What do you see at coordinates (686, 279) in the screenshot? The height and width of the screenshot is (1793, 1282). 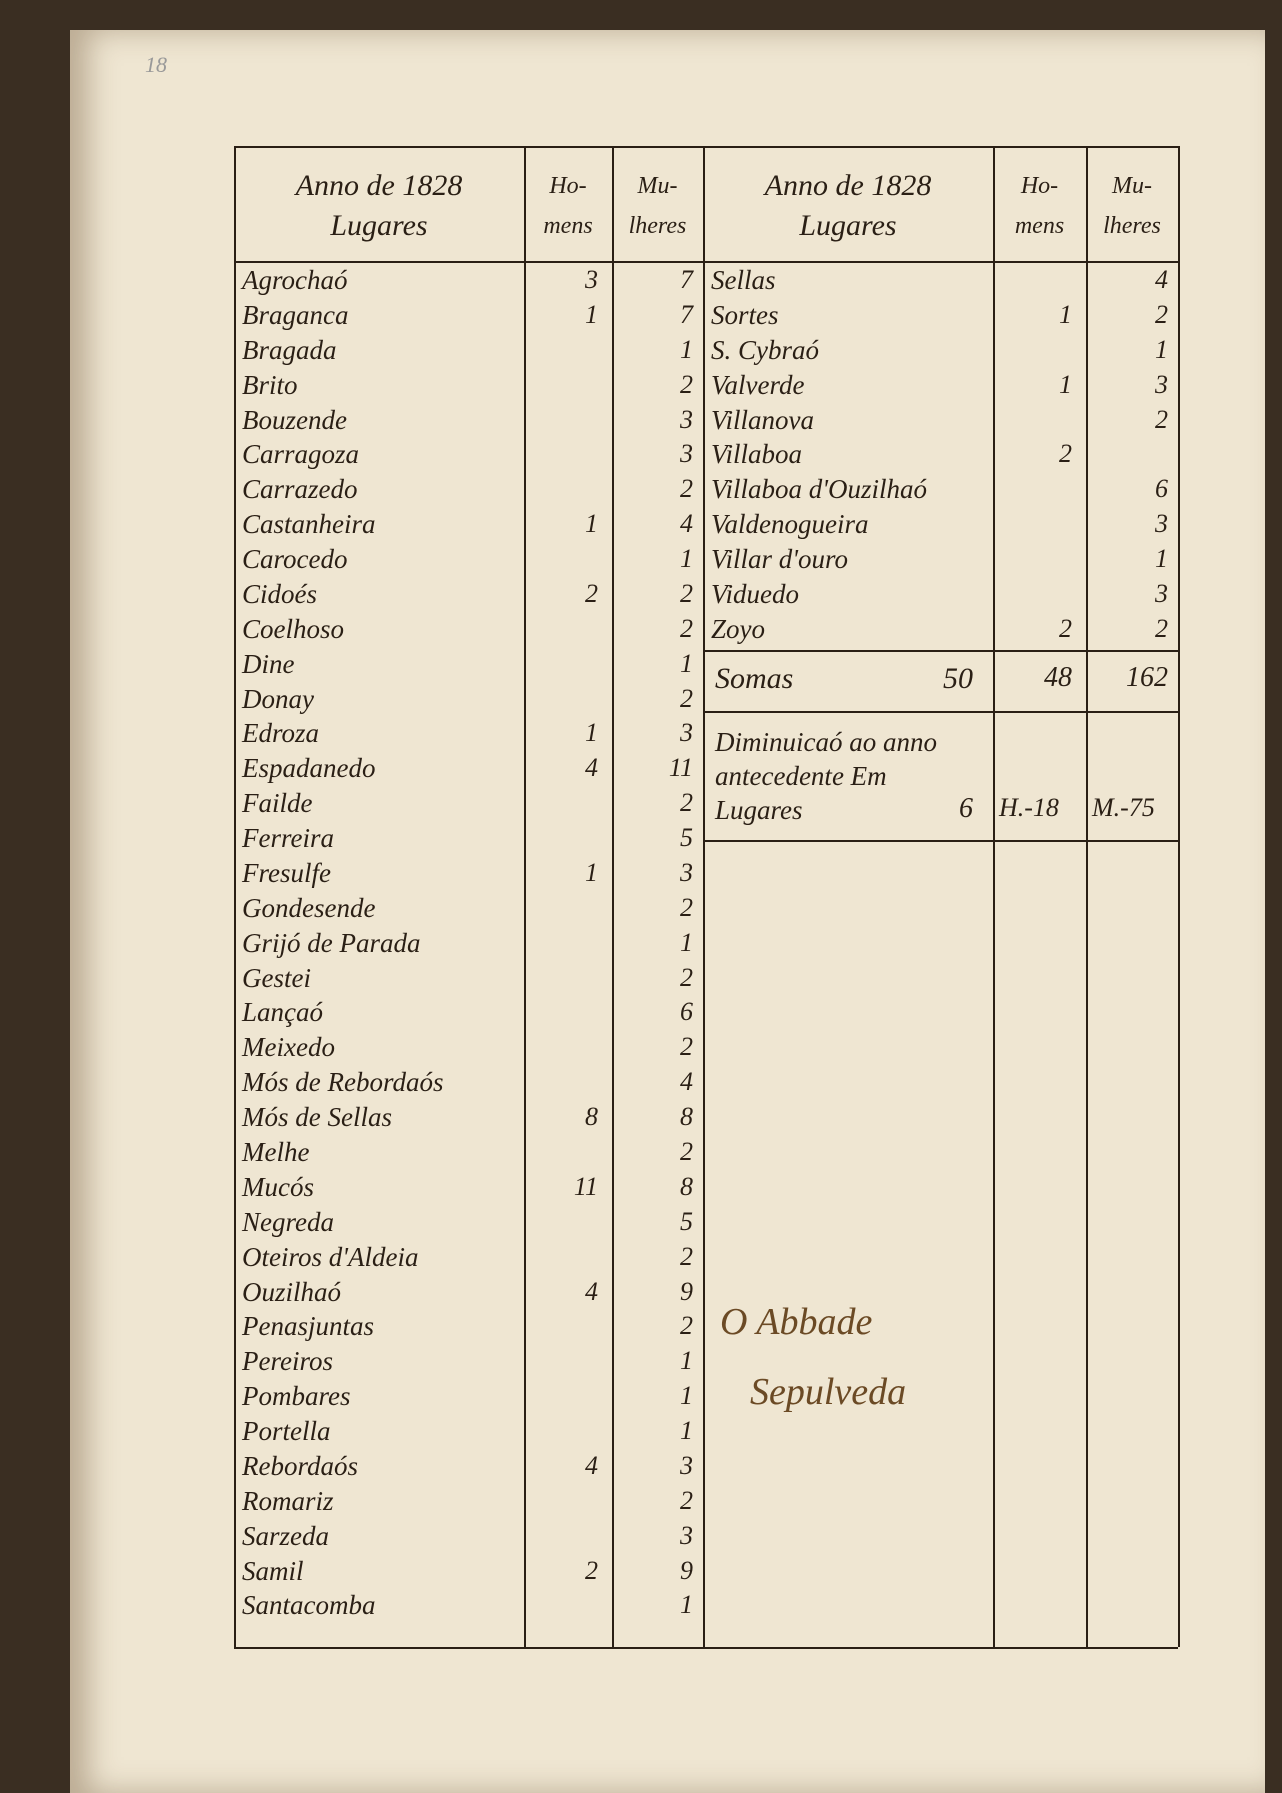 I see `mulheres-count: 7` at bounding box center [686, 279].